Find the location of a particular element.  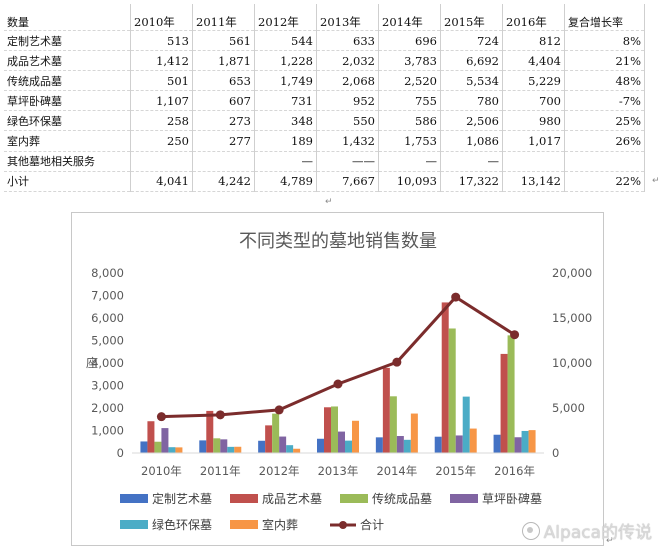

table-cell: 586 is located at coordinates (409, 121).